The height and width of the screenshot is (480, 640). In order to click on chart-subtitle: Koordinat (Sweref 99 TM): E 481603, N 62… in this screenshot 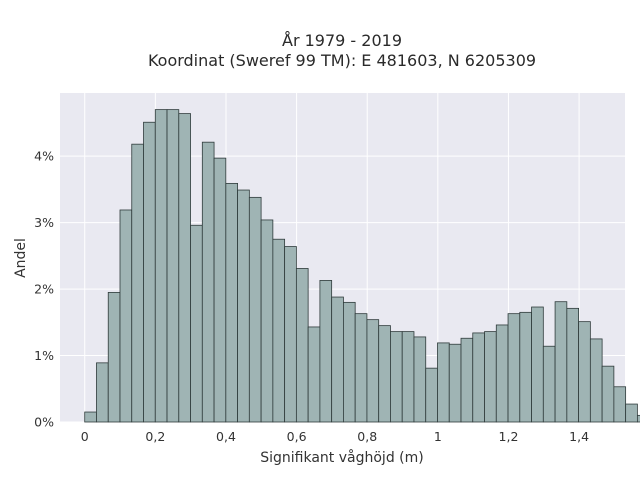, I will do `click(342, 60)`.